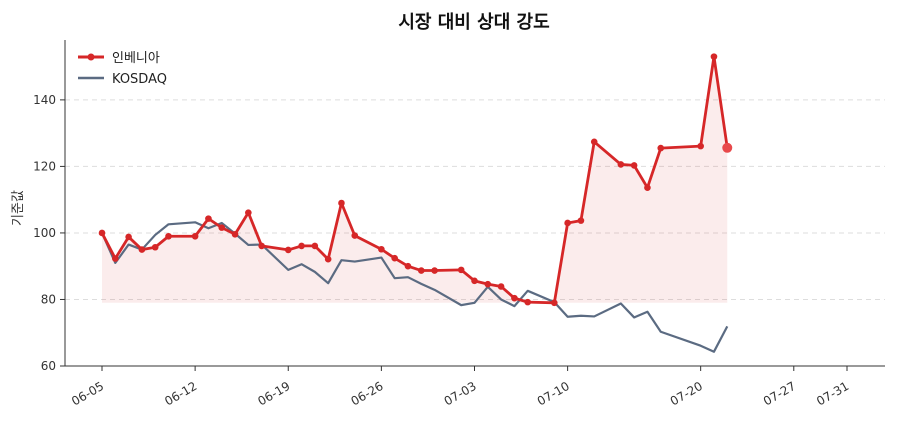 This screenshot has height=424, width=900. I want to click on legend: 인베니아 KOSDAQ, so click(128, 67).